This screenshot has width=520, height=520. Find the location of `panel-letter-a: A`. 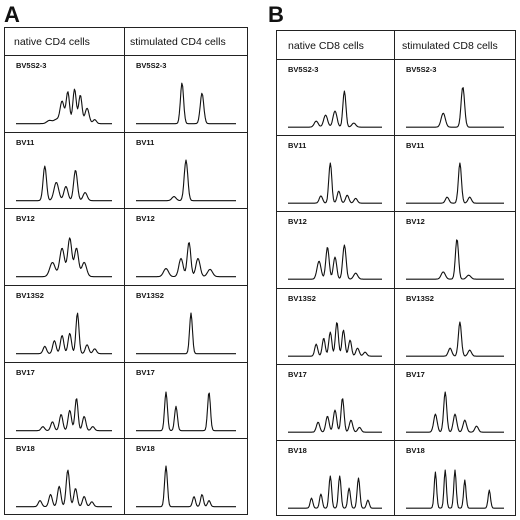

panel-letter-a: A is located at coordinates (12, 14).